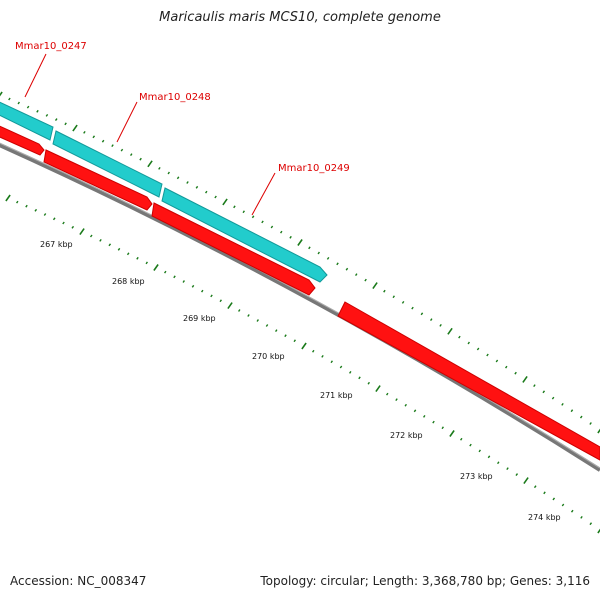  Describe the element at coordinates (128, 281) in the screenshot. I see `scale-label-268: 268 kbp` at that location.